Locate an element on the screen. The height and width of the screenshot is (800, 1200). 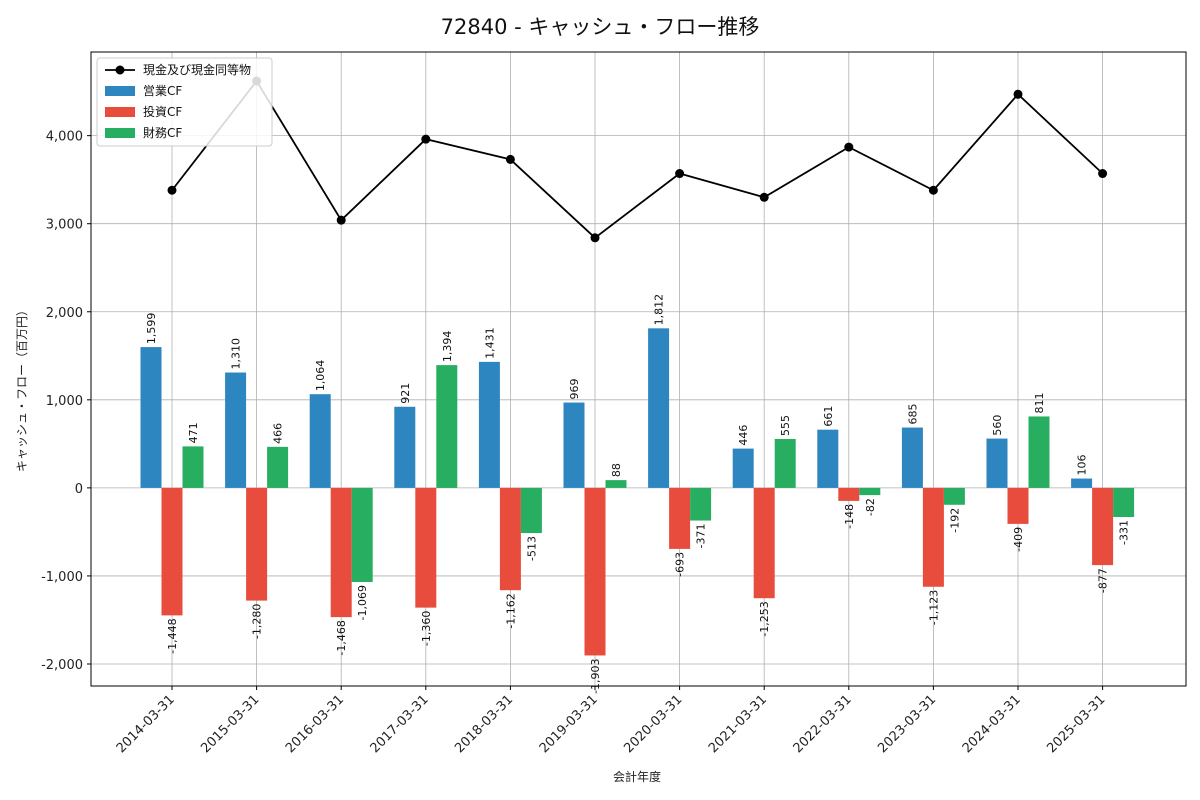
bar-value-label: -693 is located at coordinates (680, 564).